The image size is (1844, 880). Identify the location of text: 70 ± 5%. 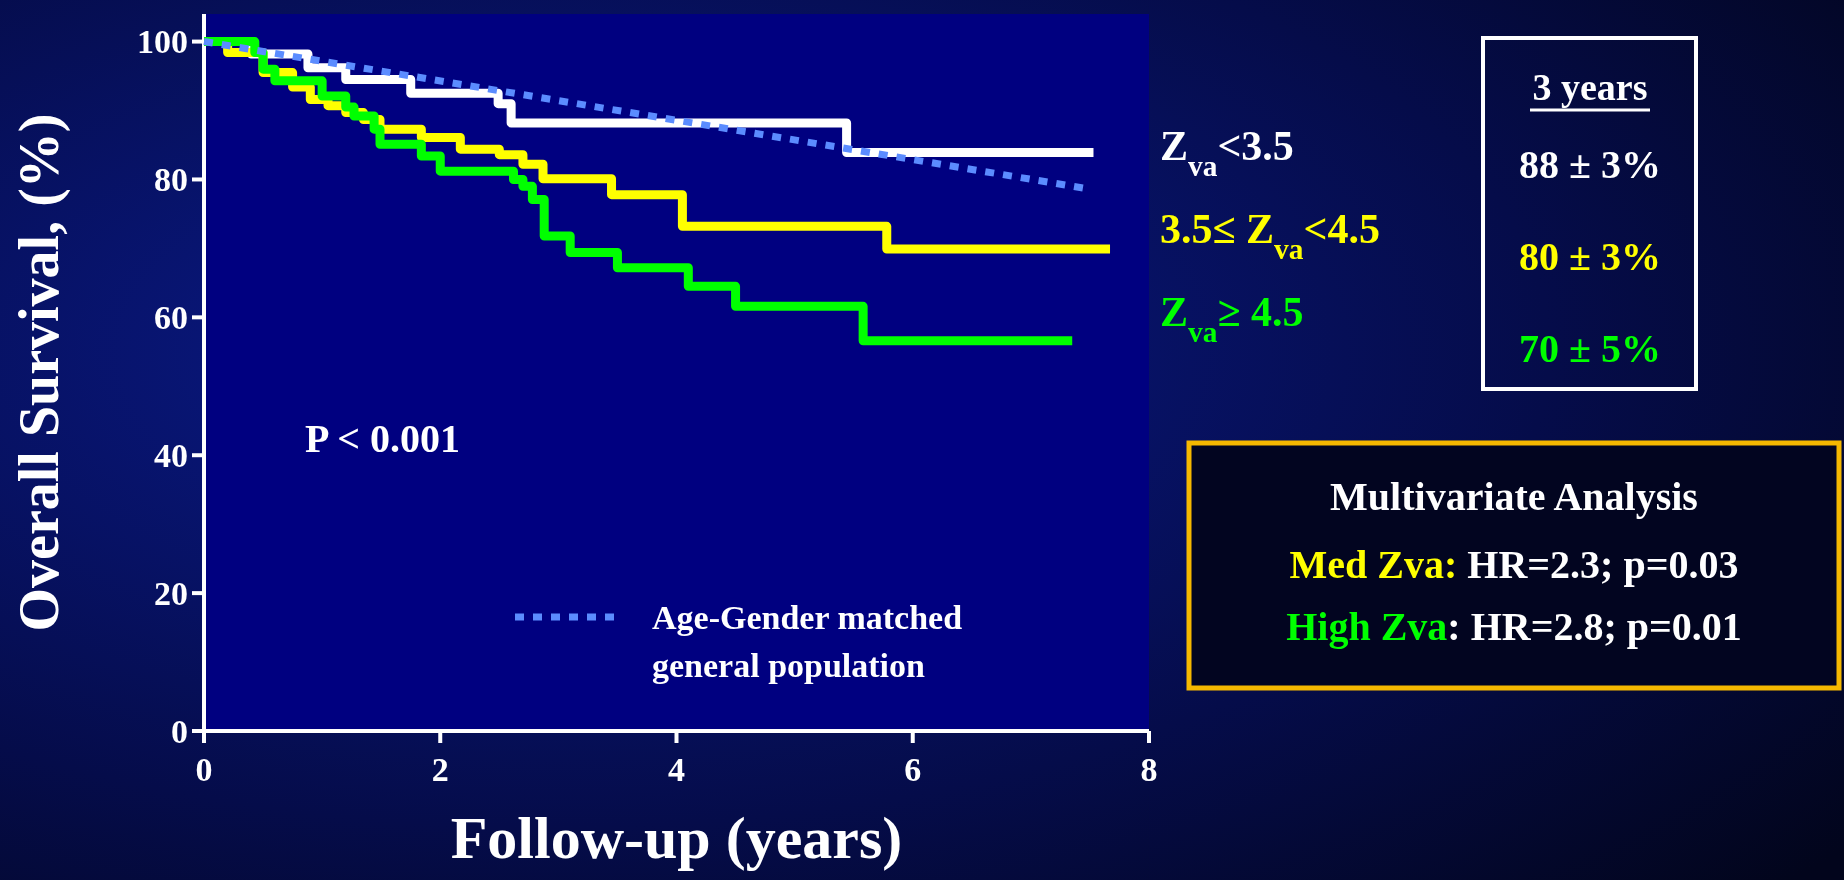
(1590, 348).